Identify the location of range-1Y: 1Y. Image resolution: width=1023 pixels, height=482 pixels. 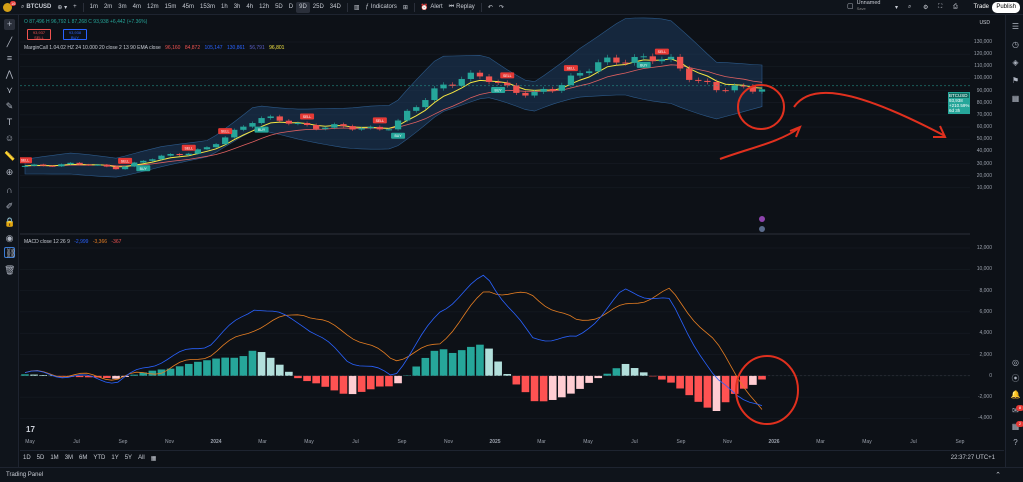
(115, 458).